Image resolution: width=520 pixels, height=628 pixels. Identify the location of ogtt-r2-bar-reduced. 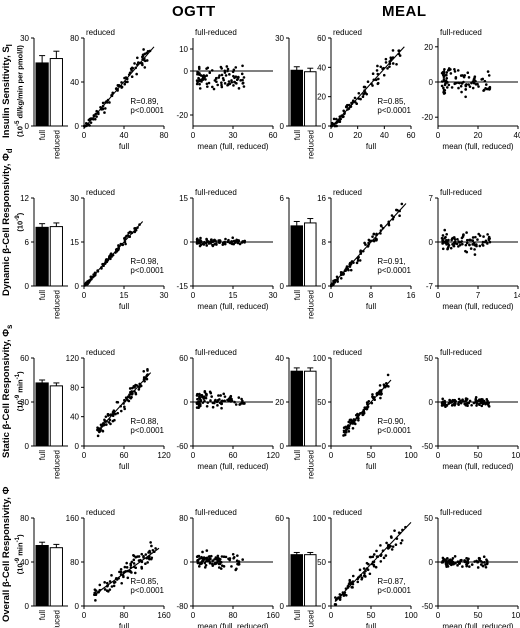
(56, 416).